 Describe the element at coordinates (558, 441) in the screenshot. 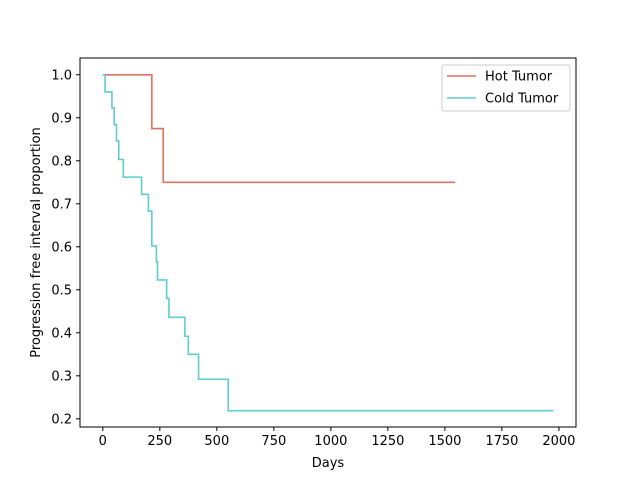

I see `x-tick-label: 2000` at that location.